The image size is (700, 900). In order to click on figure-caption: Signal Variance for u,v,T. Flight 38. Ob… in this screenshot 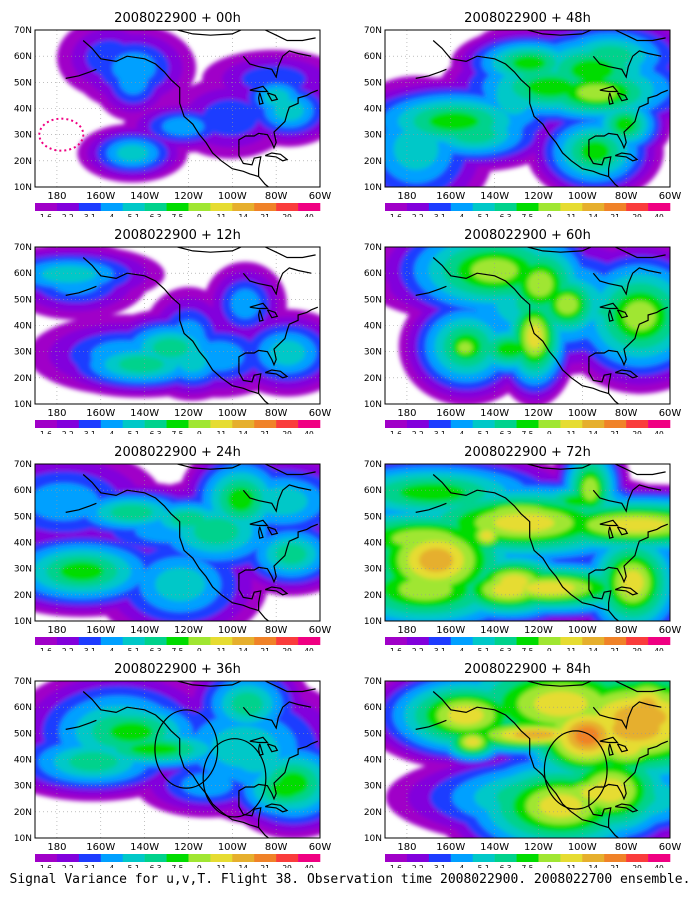, I will do `click(350, 879)`.